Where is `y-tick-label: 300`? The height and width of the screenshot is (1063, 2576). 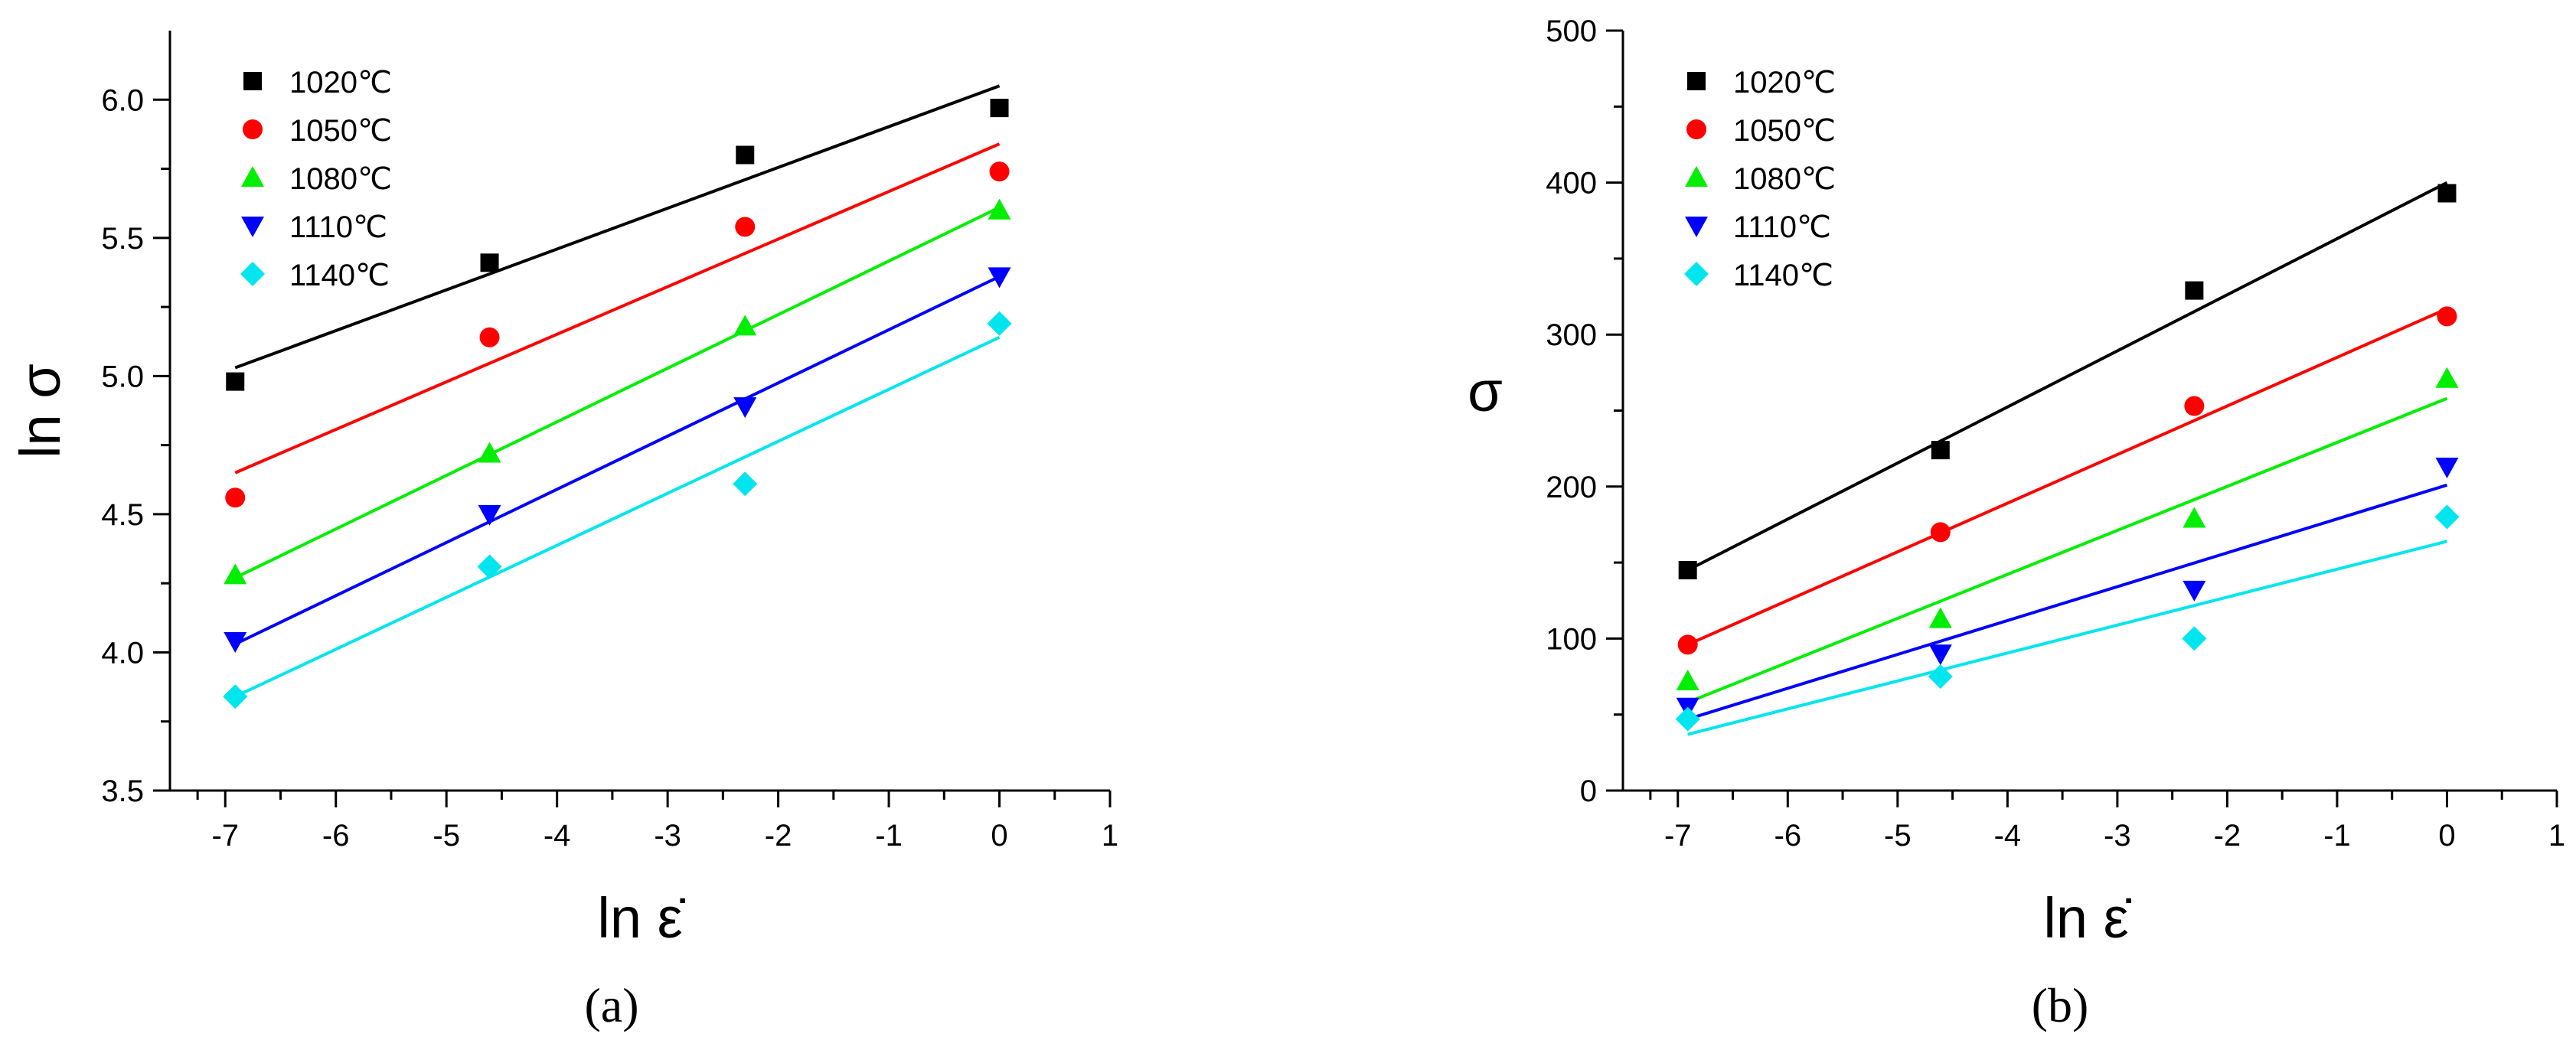
y-tick-label: 300 is located at coordinates (1572, 335).